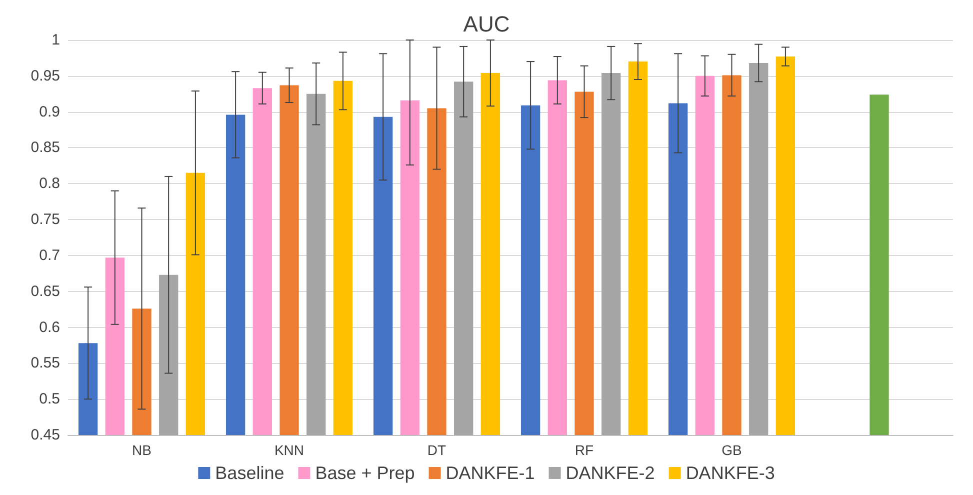  I want to click on y-tick-label: 0.95, so click(45, 75).